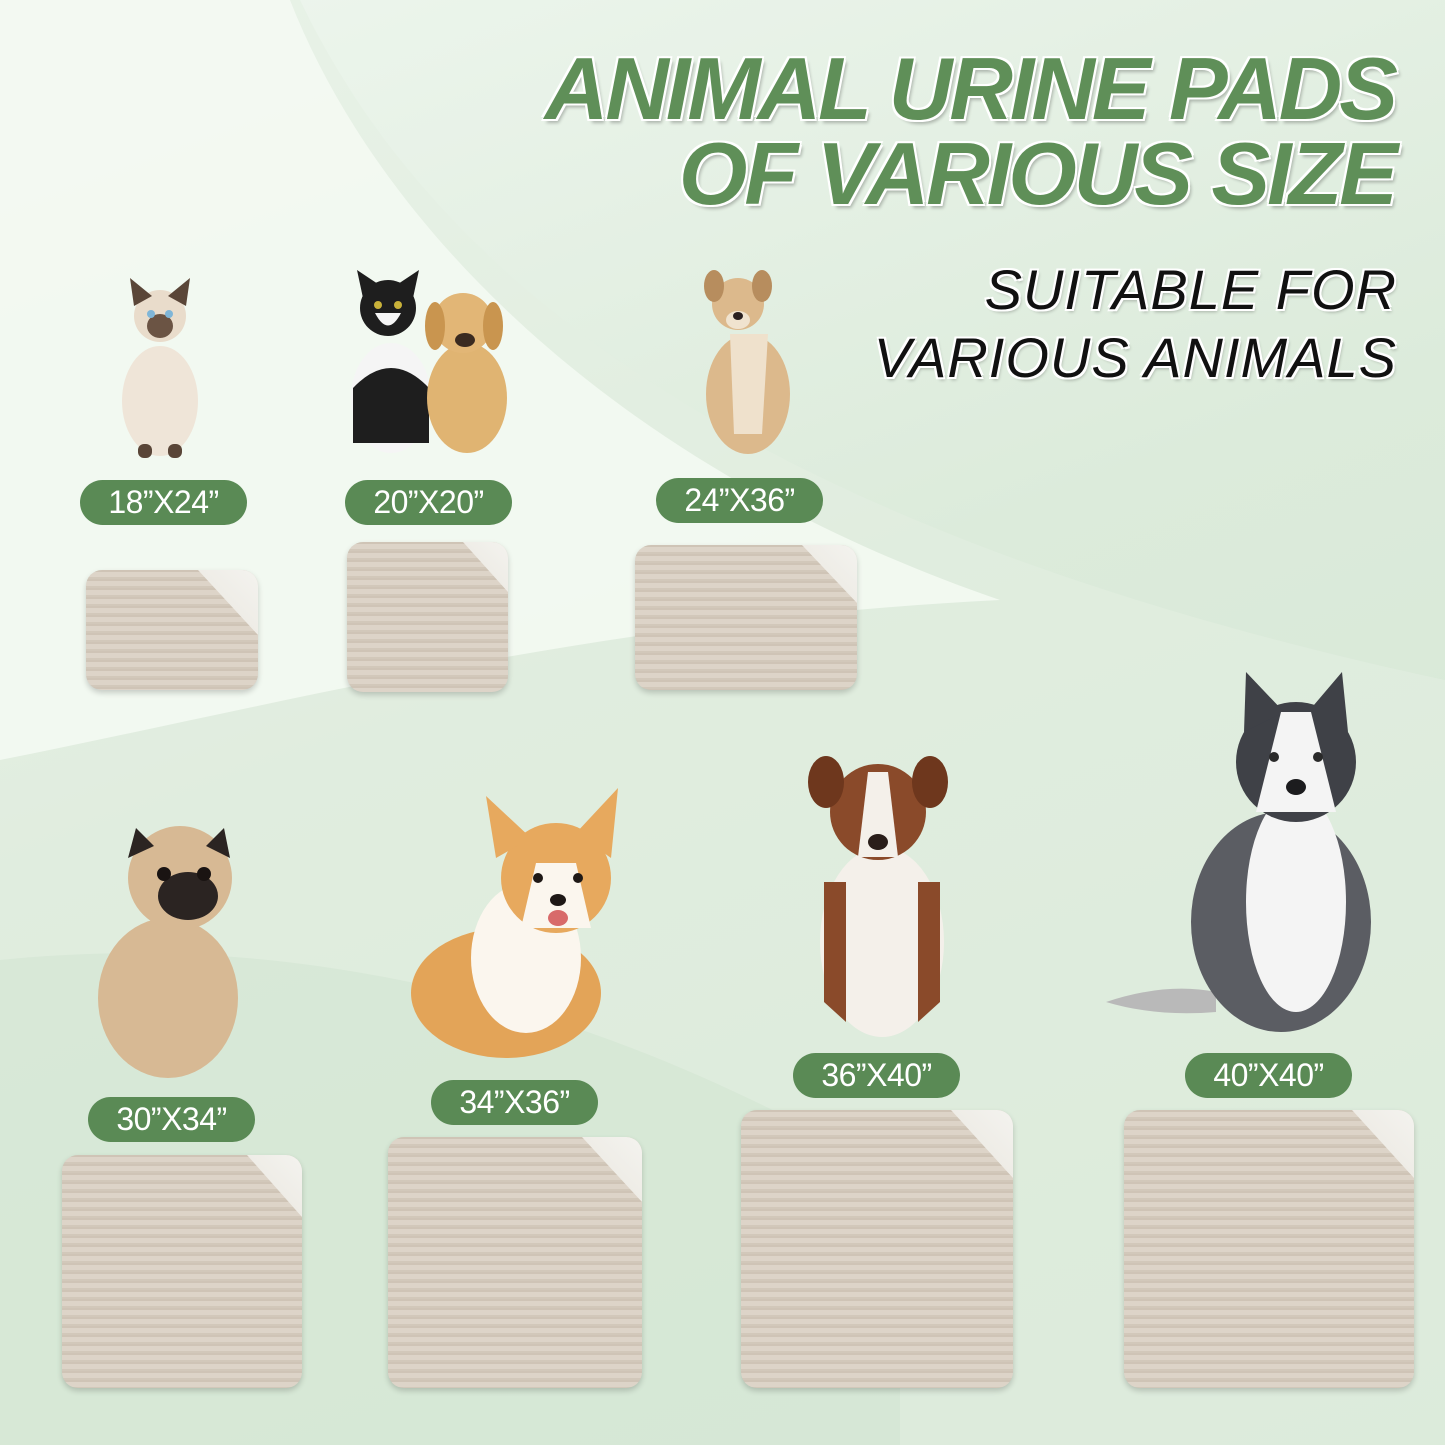 The height and width of the screenshot is (1445, 1445). I want to click on pad-30x34, so click(182, 1271).